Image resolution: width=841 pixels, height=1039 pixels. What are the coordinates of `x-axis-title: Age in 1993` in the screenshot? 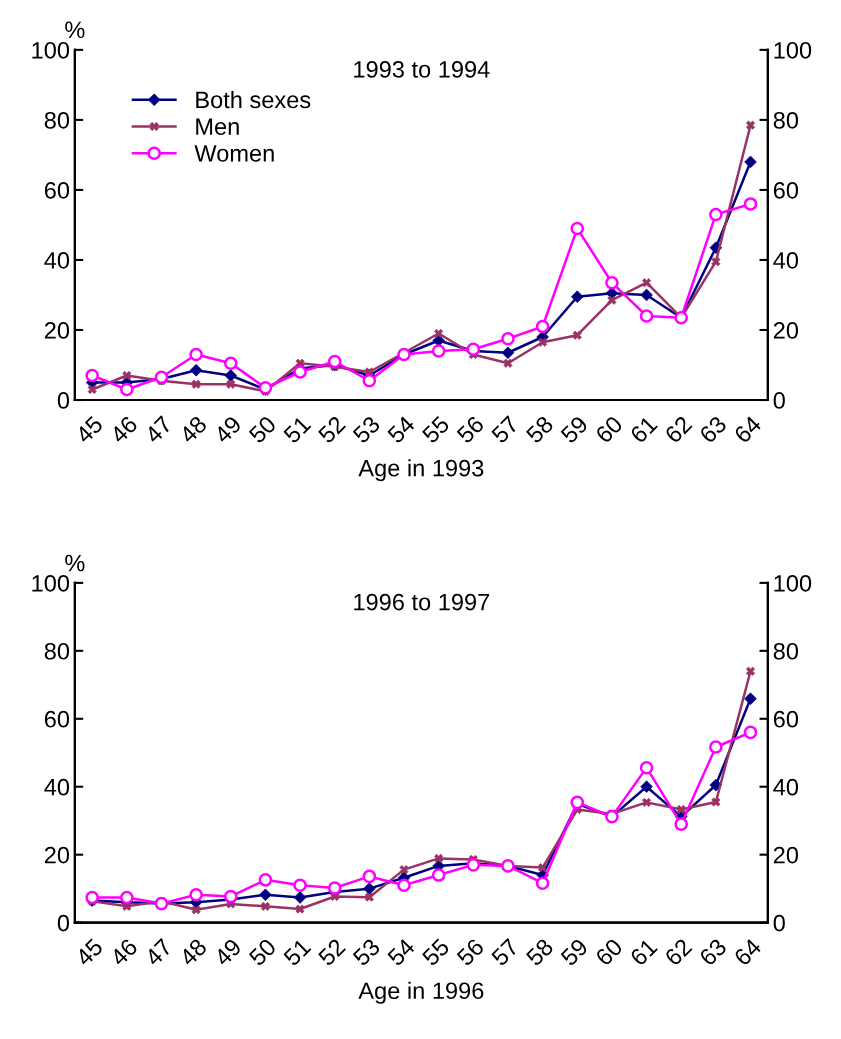 It's located at (421, 470).